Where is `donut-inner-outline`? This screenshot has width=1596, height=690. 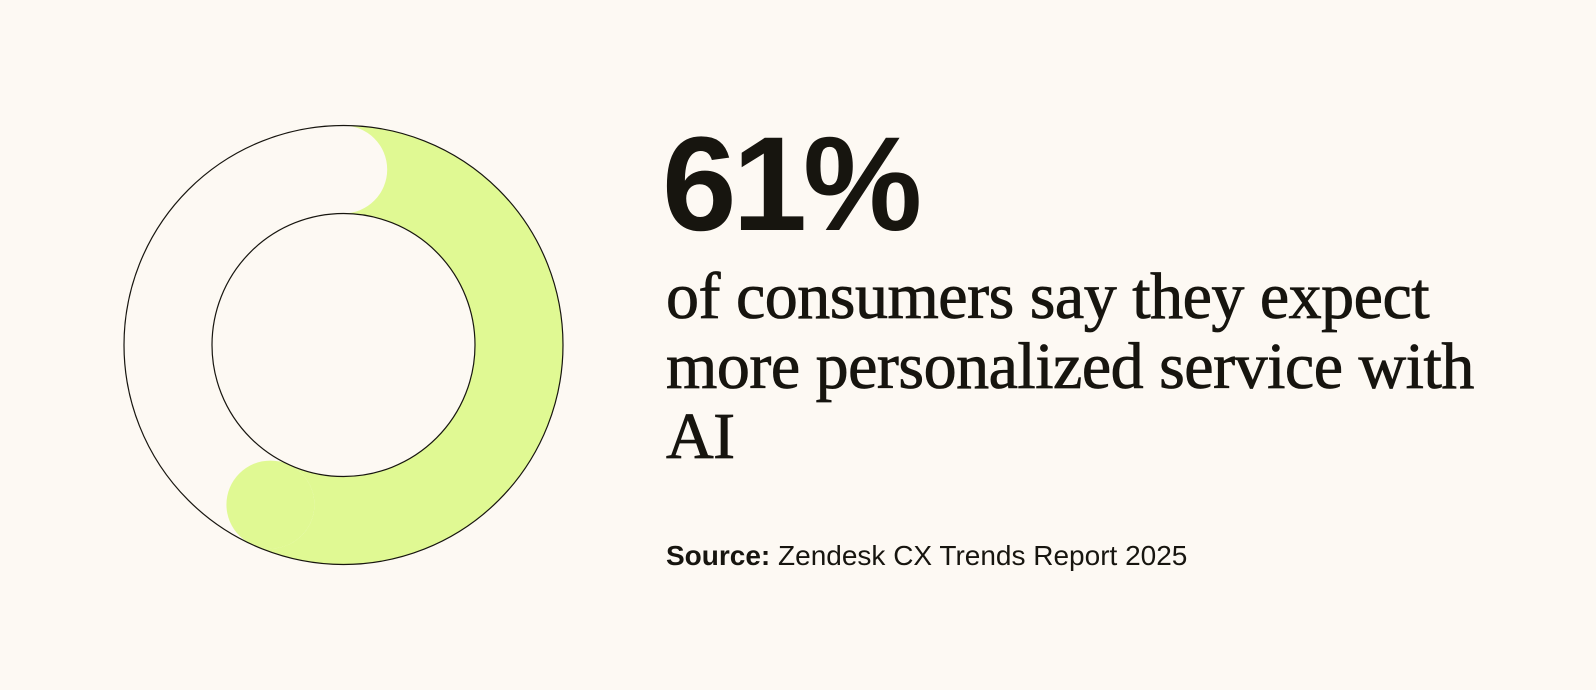
donut-inner-outline is located at coordinates (343, 345).